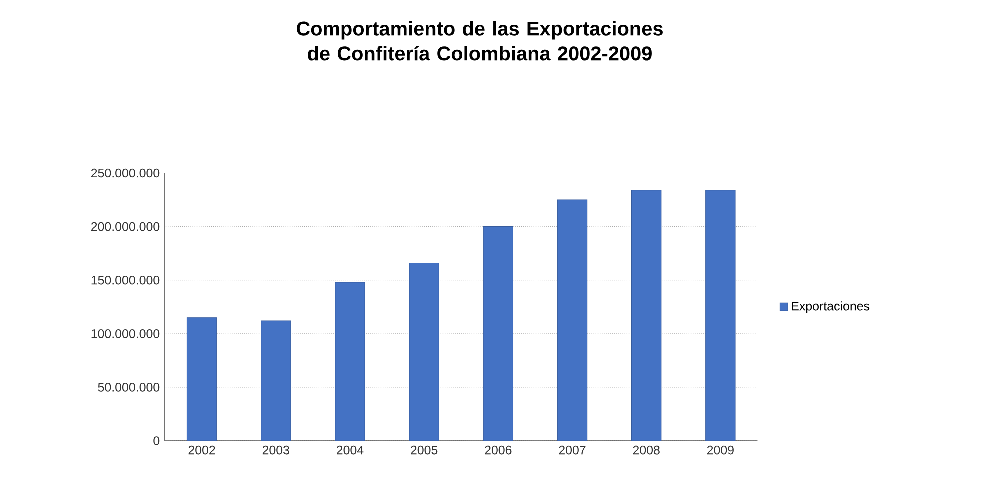  Describe the element at coordinates (126, 280) in the screenshot. I see `y-tick-label: 150.000.000` at that location.